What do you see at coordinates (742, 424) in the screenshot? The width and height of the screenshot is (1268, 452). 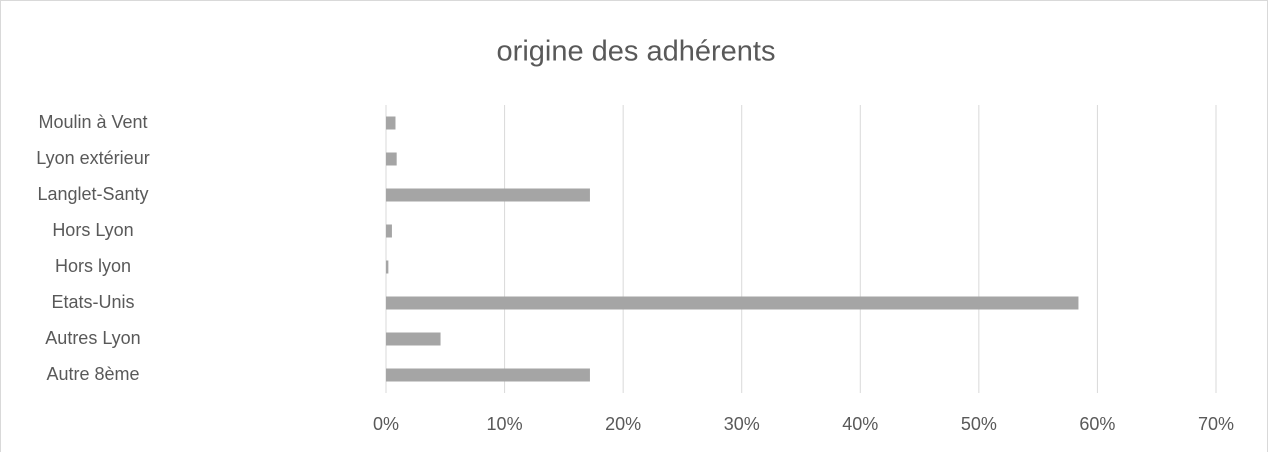 I see `x-tick-label: 30%` at bounding box center [742, 424].